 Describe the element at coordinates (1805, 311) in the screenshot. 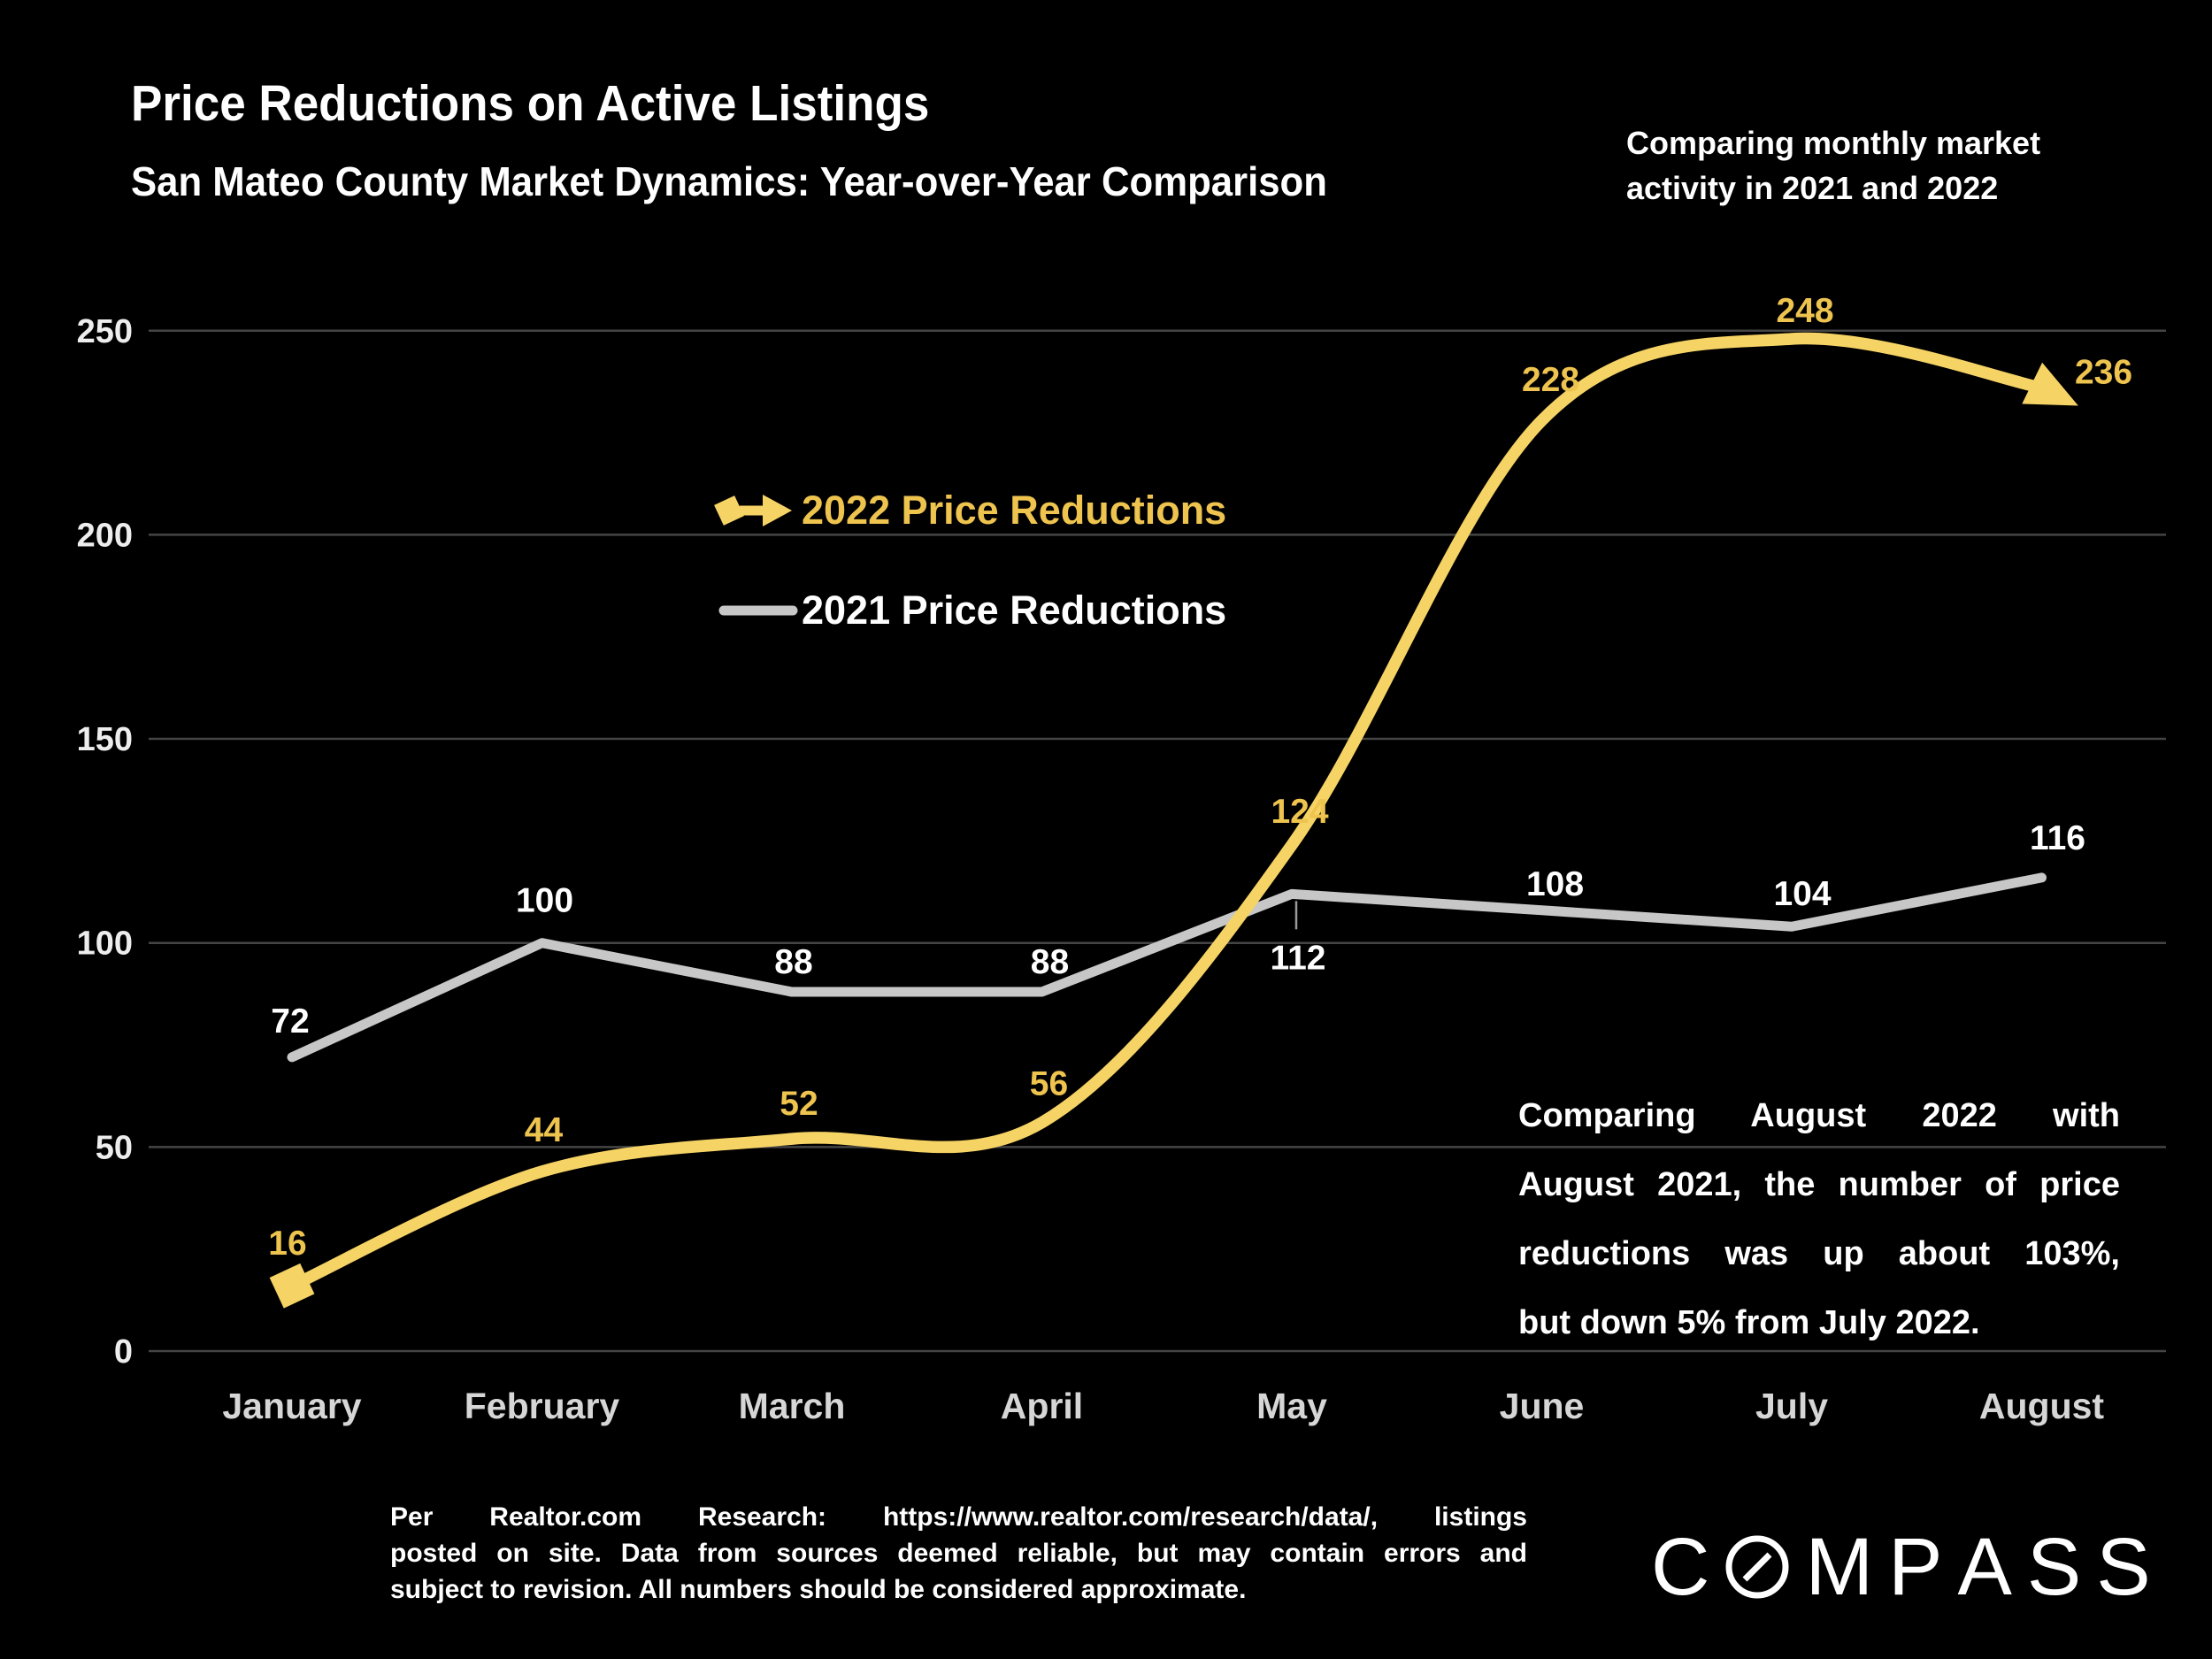

I see `data-label-2022: 248` at that location.